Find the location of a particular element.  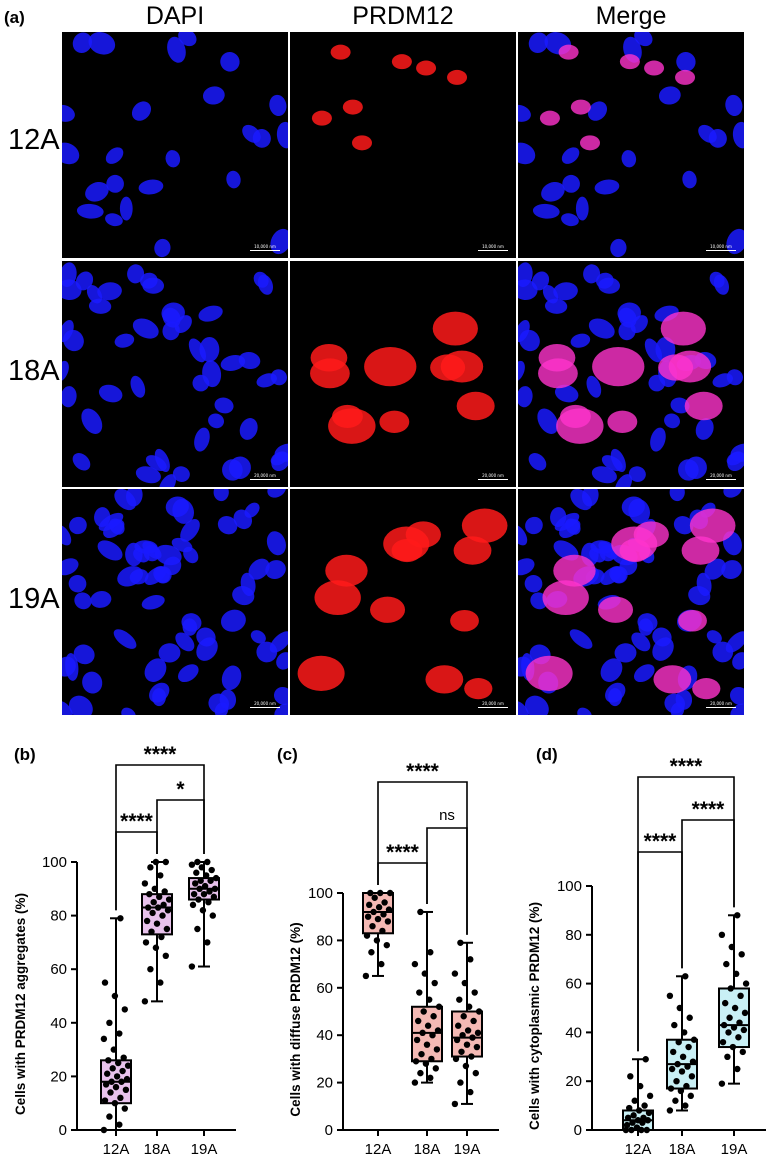

column-header-merge: Merge is located at coordinates (631, 16).